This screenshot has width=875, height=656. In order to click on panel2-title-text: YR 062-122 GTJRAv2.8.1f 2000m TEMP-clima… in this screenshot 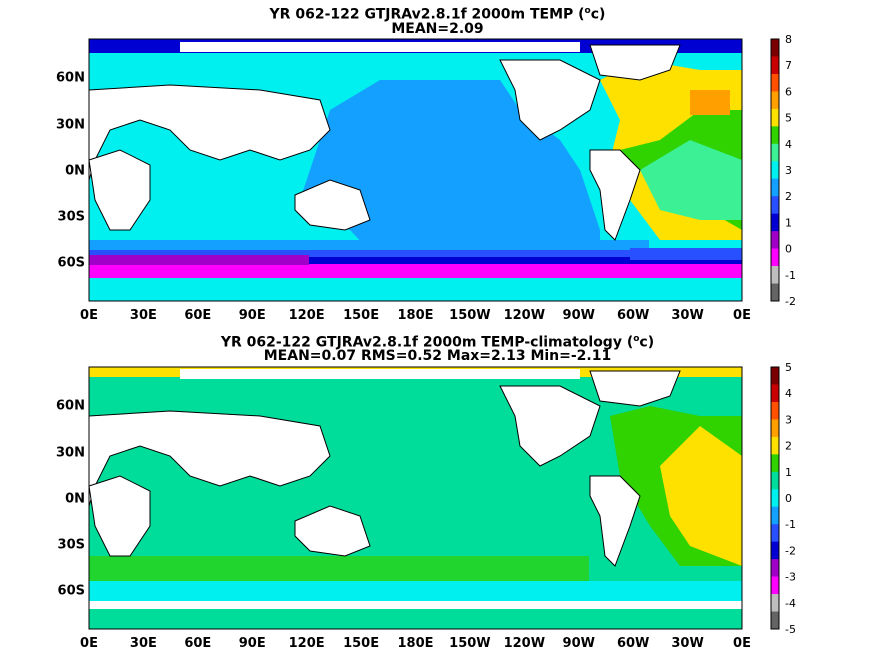, I will do `click(427, 342)`.